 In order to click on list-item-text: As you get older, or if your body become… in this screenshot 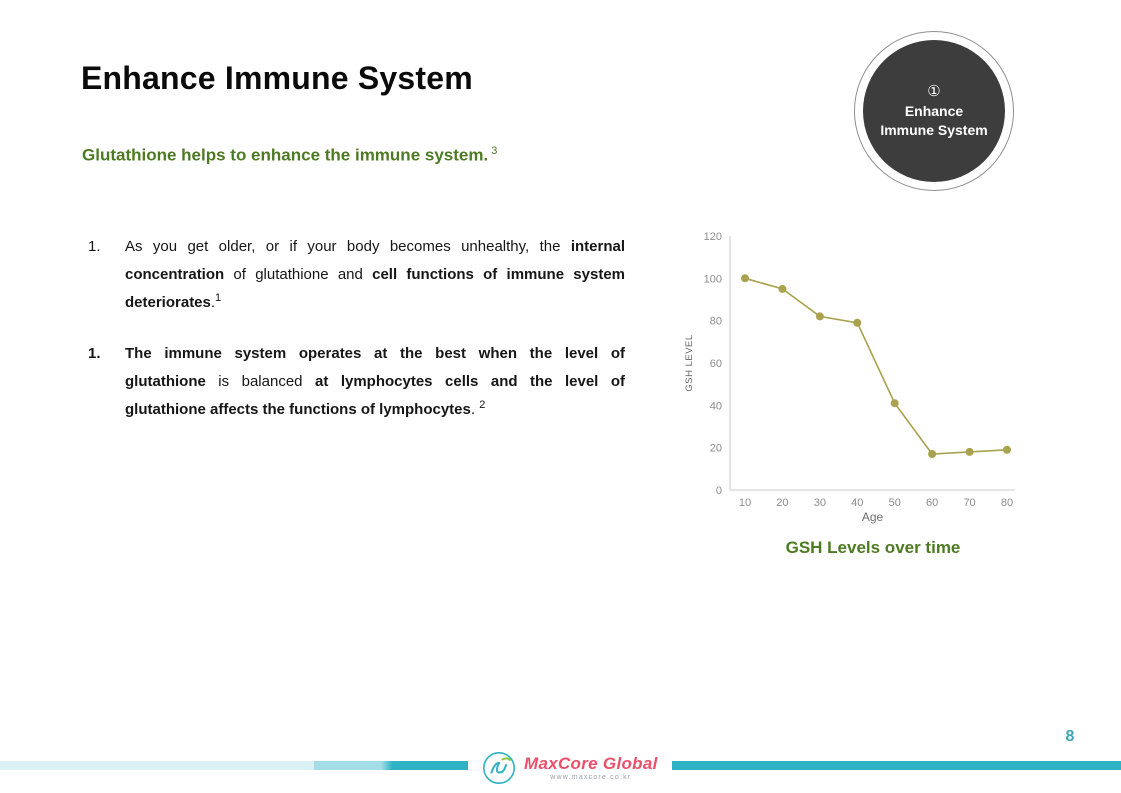, I will do `click(375, 274)`.